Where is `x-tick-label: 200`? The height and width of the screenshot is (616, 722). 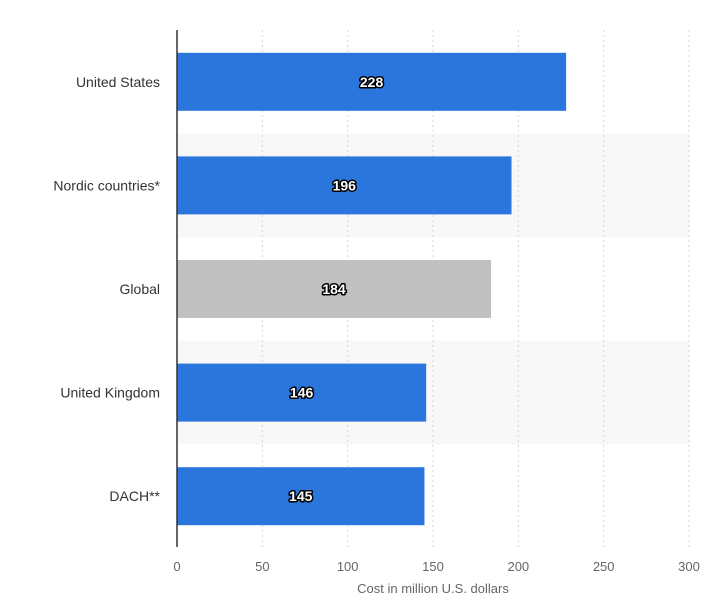
x-tick-label: 200 is located at coordinates (518, 566).